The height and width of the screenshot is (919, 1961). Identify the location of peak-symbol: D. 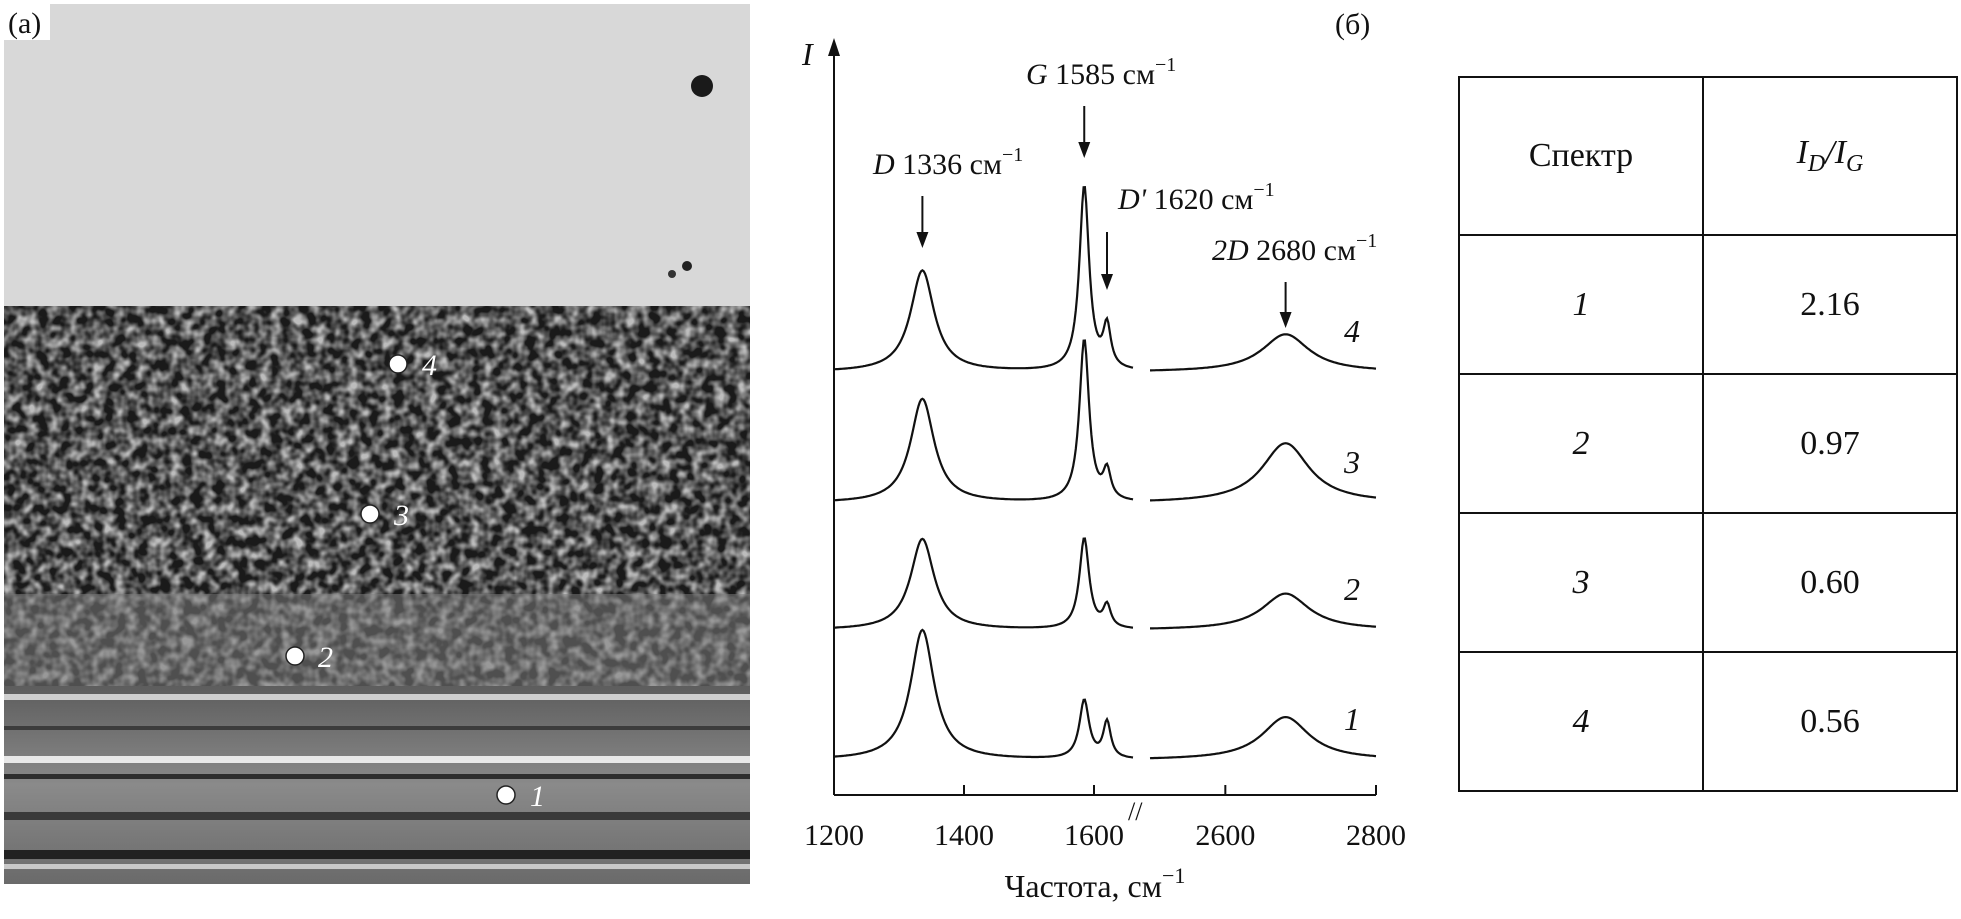
(887, 164).